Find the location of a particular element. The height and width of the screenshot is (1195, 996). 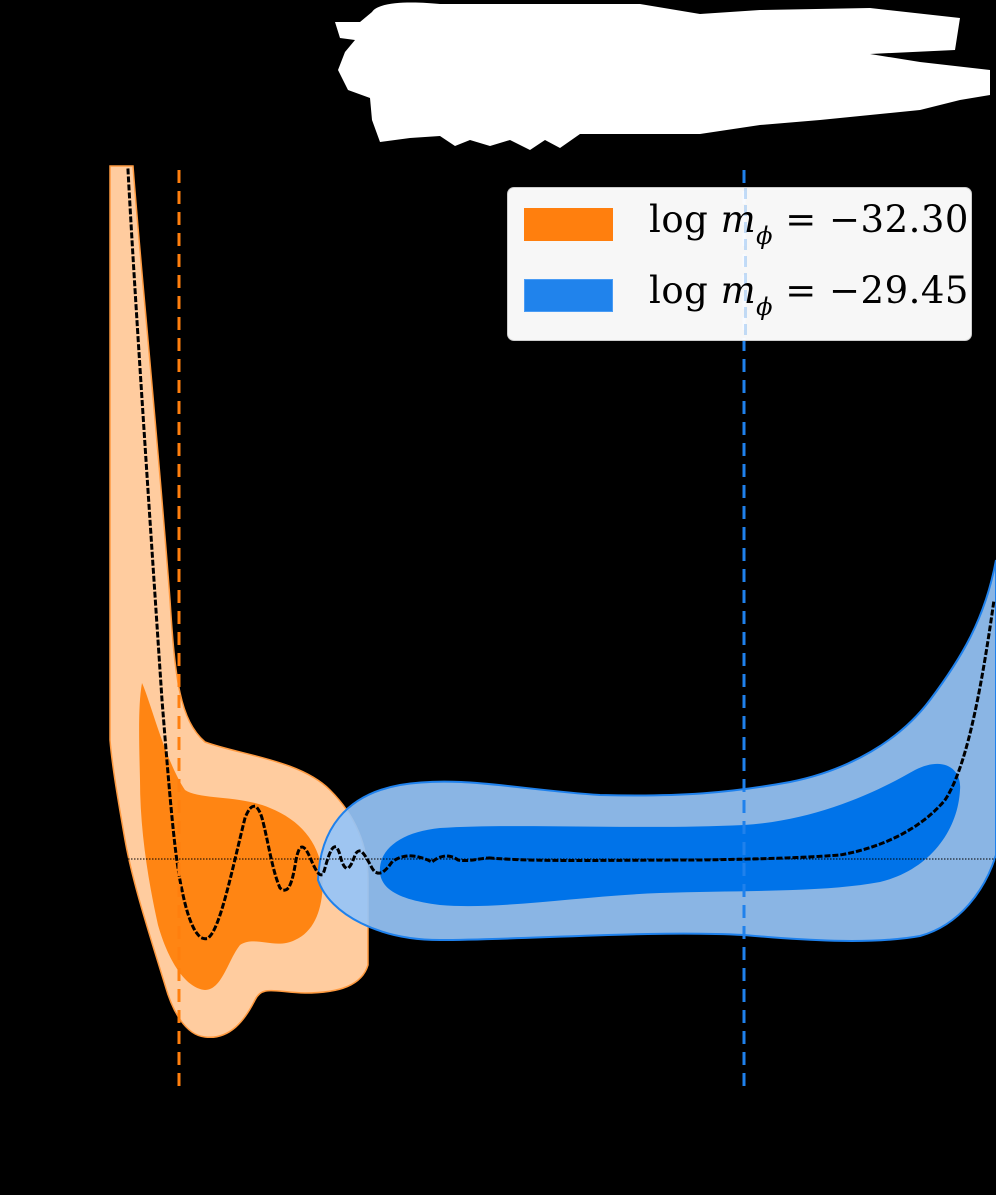

legend-item-blue: log mϕ = −29.45 is located at coordinates (746, 295).